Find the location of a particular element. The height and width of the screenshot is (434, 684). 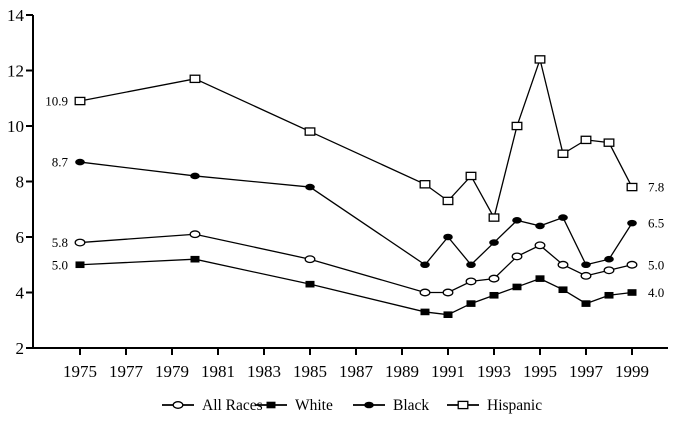

x-axis-tick-label: 1993 is located at coordinates (494, 371).